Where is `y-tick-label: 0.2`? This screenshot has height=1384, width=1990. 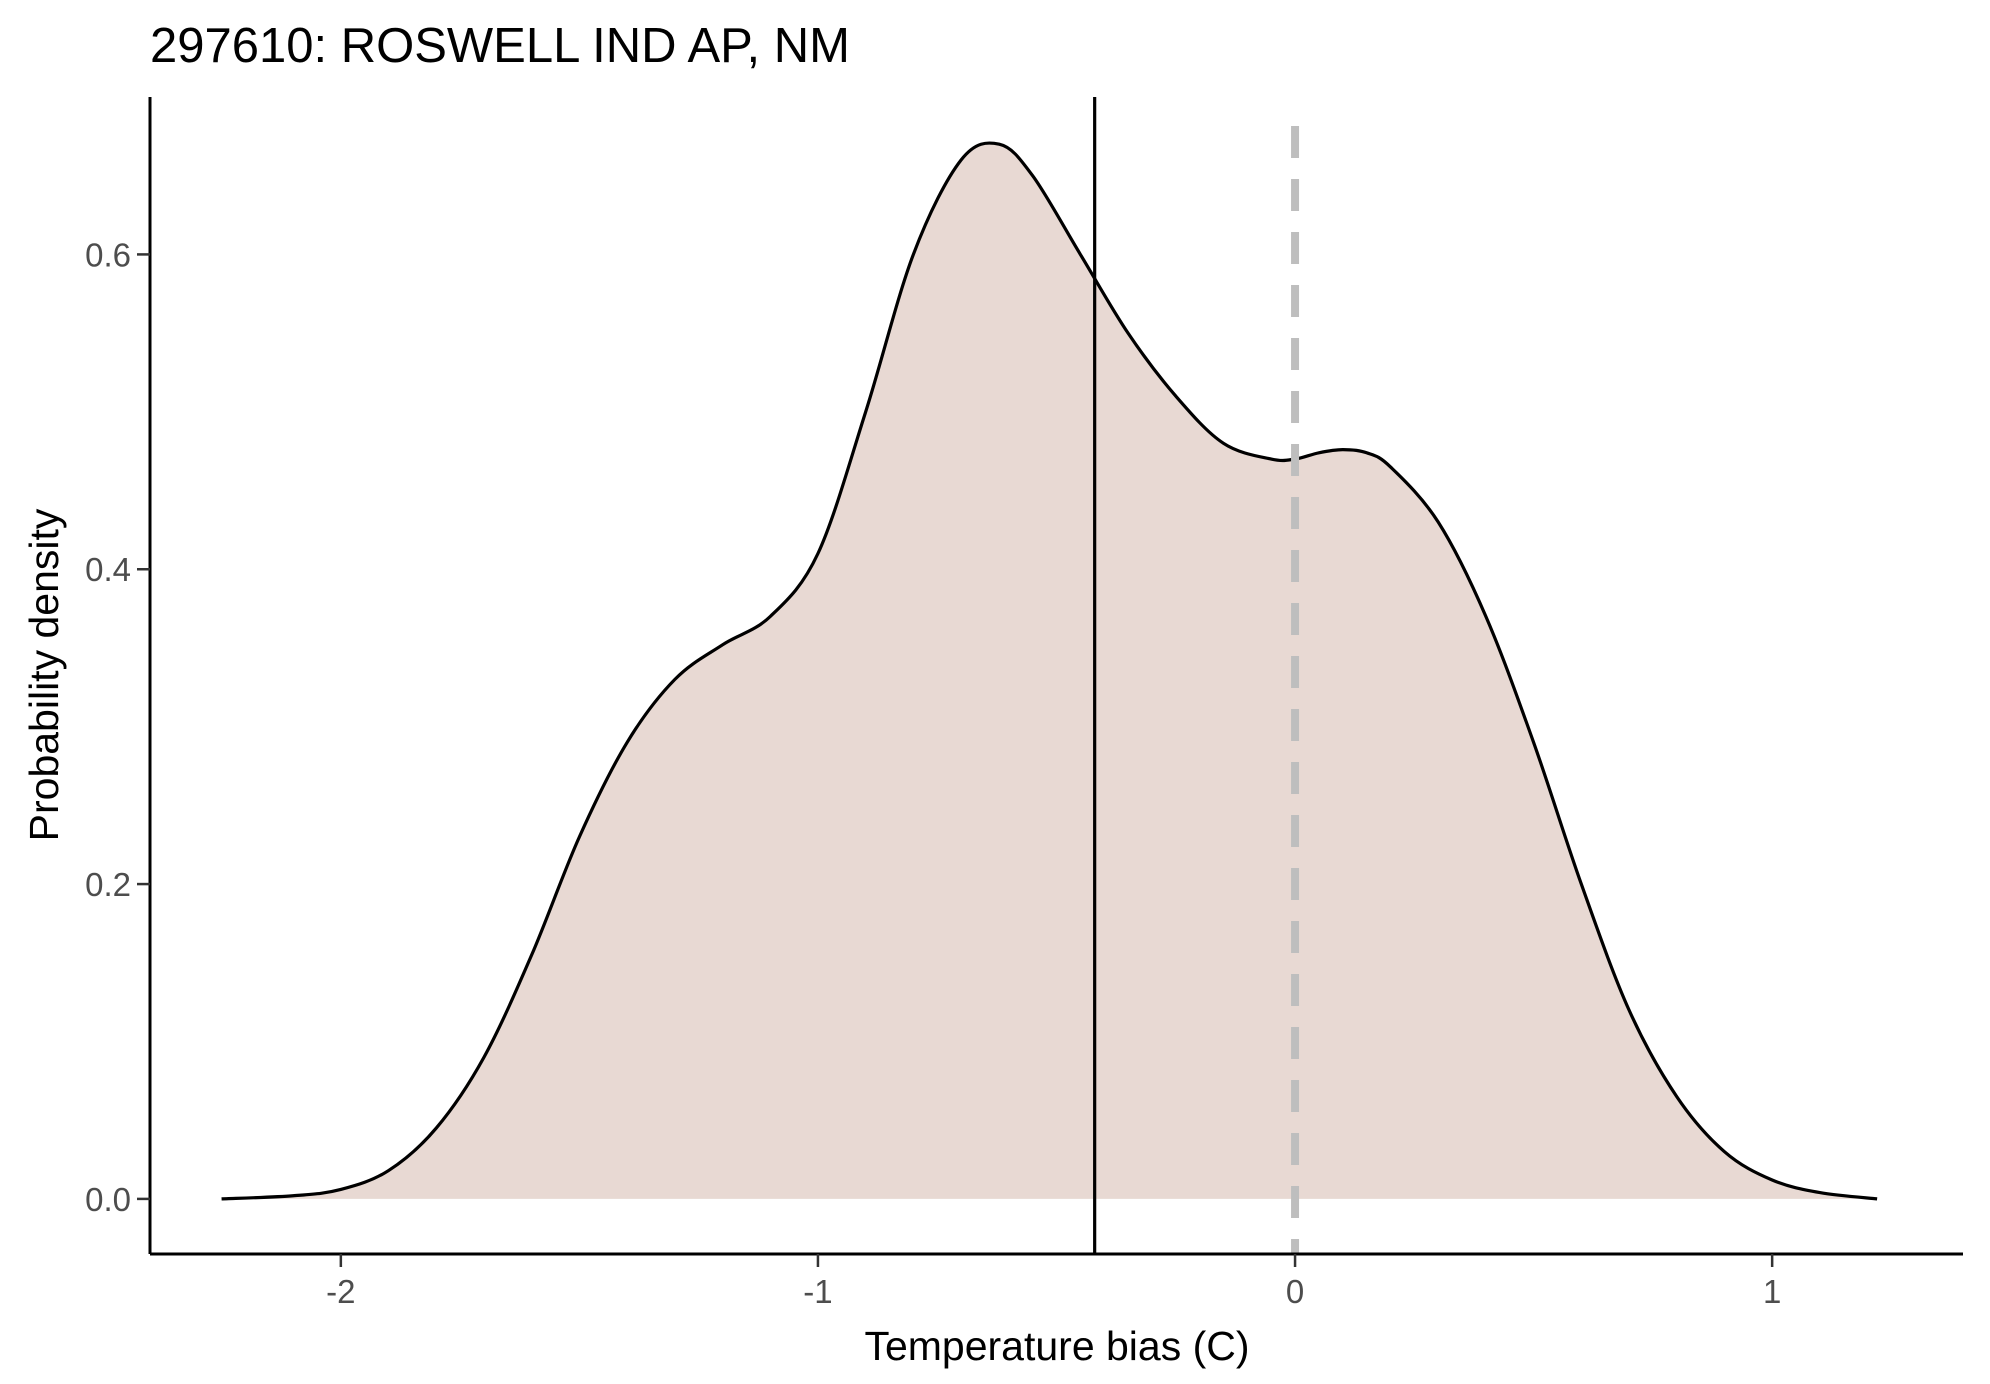
y-tick-label: 0.2 is located at coordinates (108, 884).